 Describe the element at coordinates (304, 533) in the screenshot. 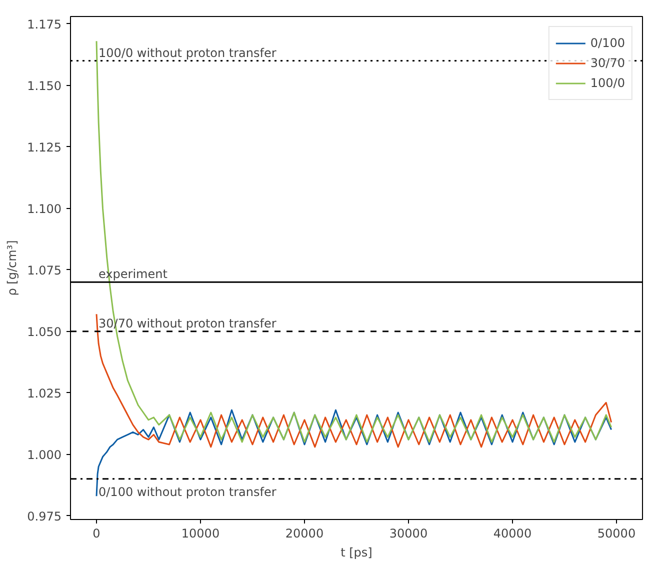

I see `x-tick-label: 20000` at that location.